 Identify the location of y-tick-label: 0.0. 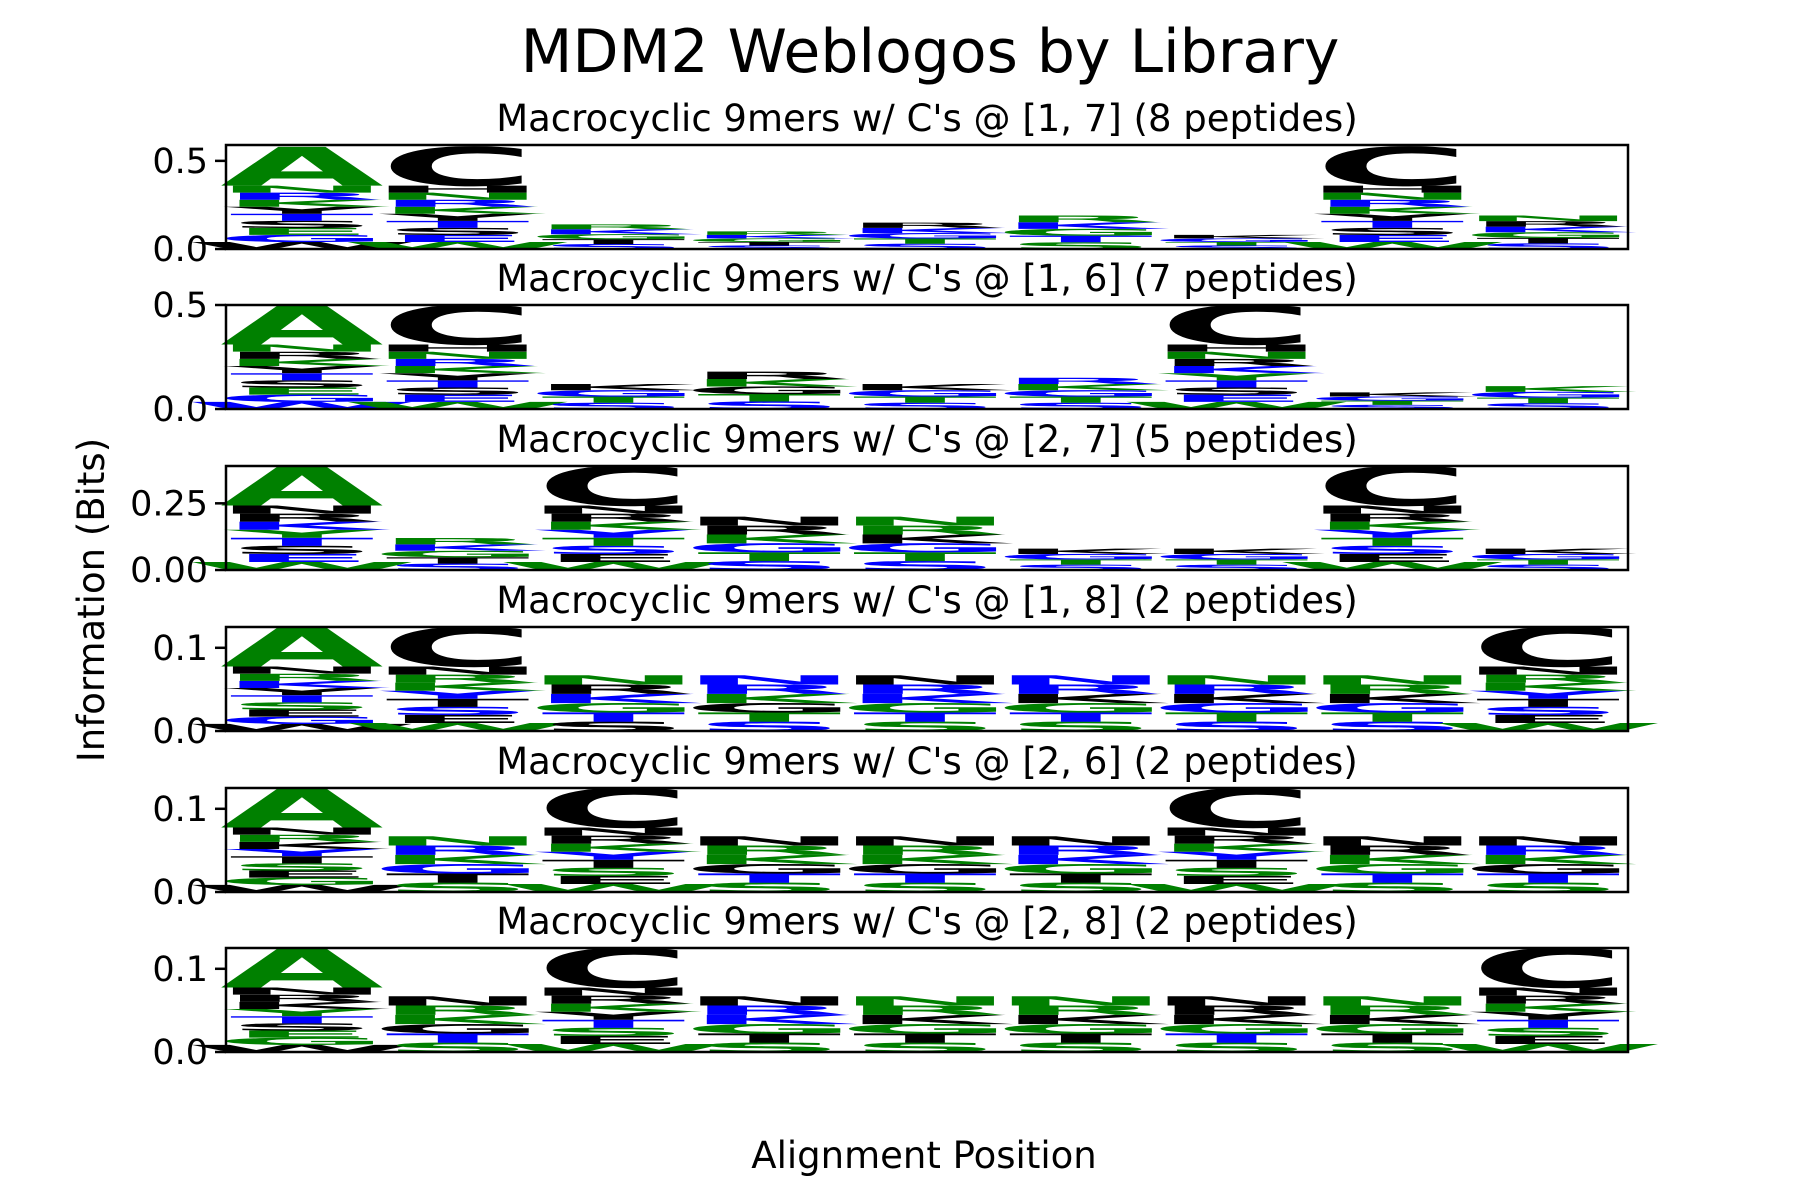
(180, 1053).